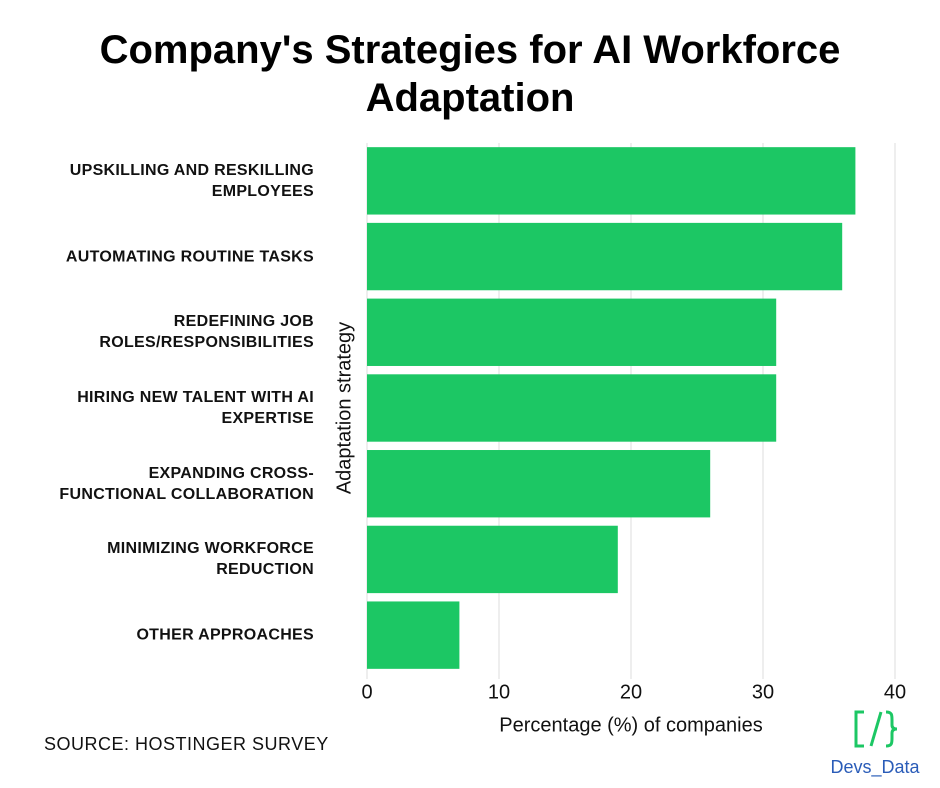 This screenshot has width=940, height=788. What do you see at coordinates (499, 692) in the screenshot?
I see `x-tick-label: 10` at bounding box center [499, 692].